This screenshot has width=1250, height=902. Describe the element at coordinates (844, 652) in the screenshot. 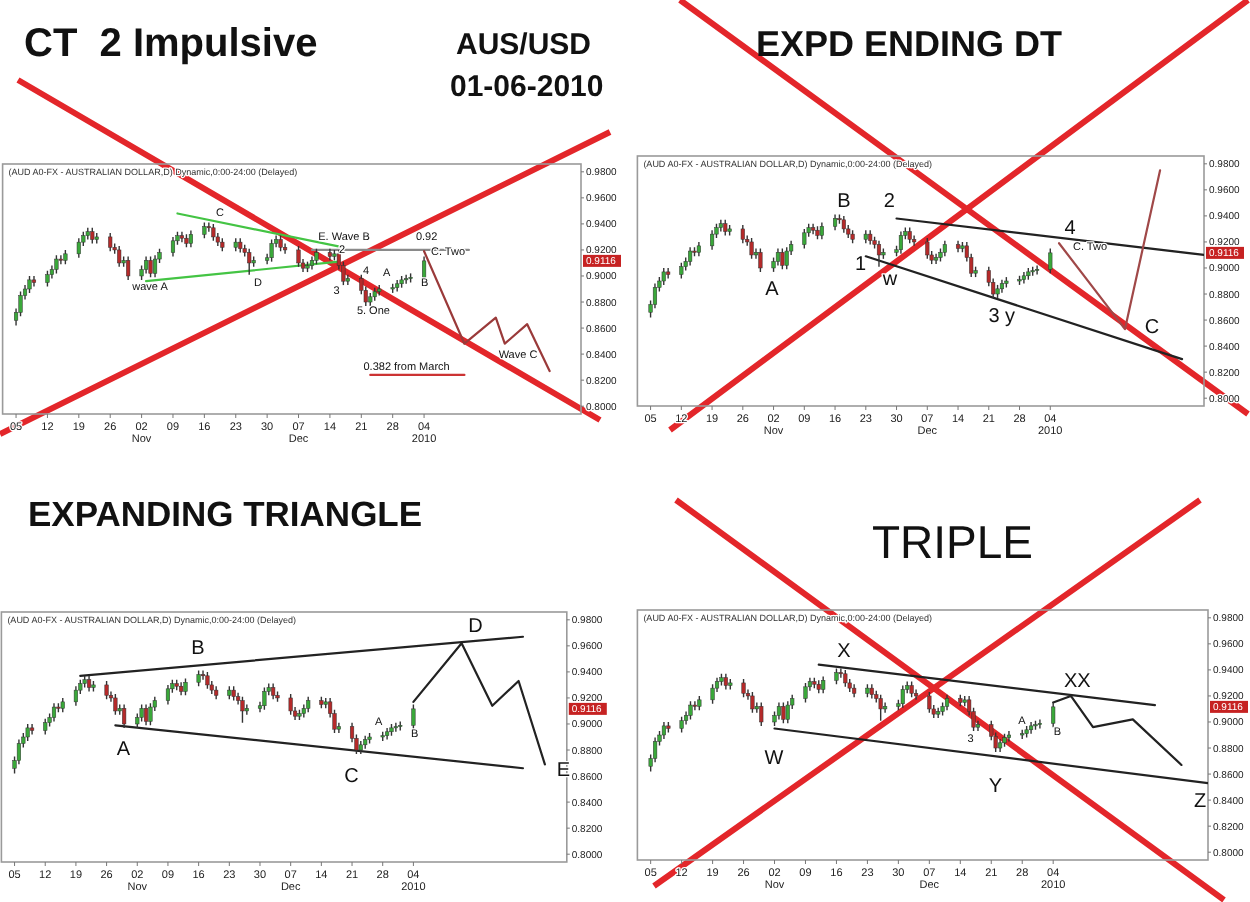

I see `annotation: X` at that location.